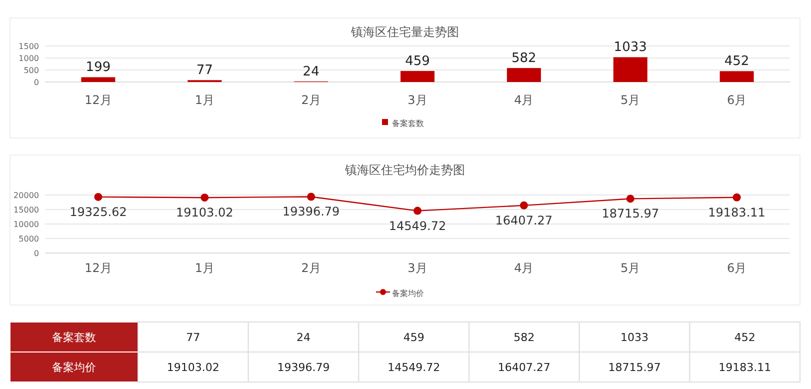 This screenshot has width=811, height=389. What do you see at coordinates (408, 123) in the screenshot?
I see `legend-label: 备案套数` at bounding box center [408, 123].